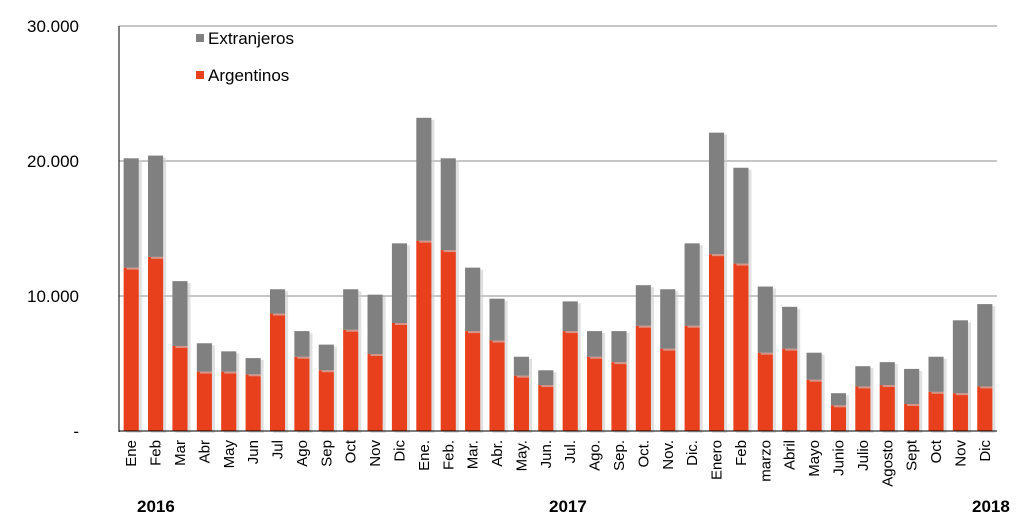 The image size is (1016, 516). Describe the element at coordinates (668, 455) in the screenshot. I see `x-tick-label: Nov.` at that location.